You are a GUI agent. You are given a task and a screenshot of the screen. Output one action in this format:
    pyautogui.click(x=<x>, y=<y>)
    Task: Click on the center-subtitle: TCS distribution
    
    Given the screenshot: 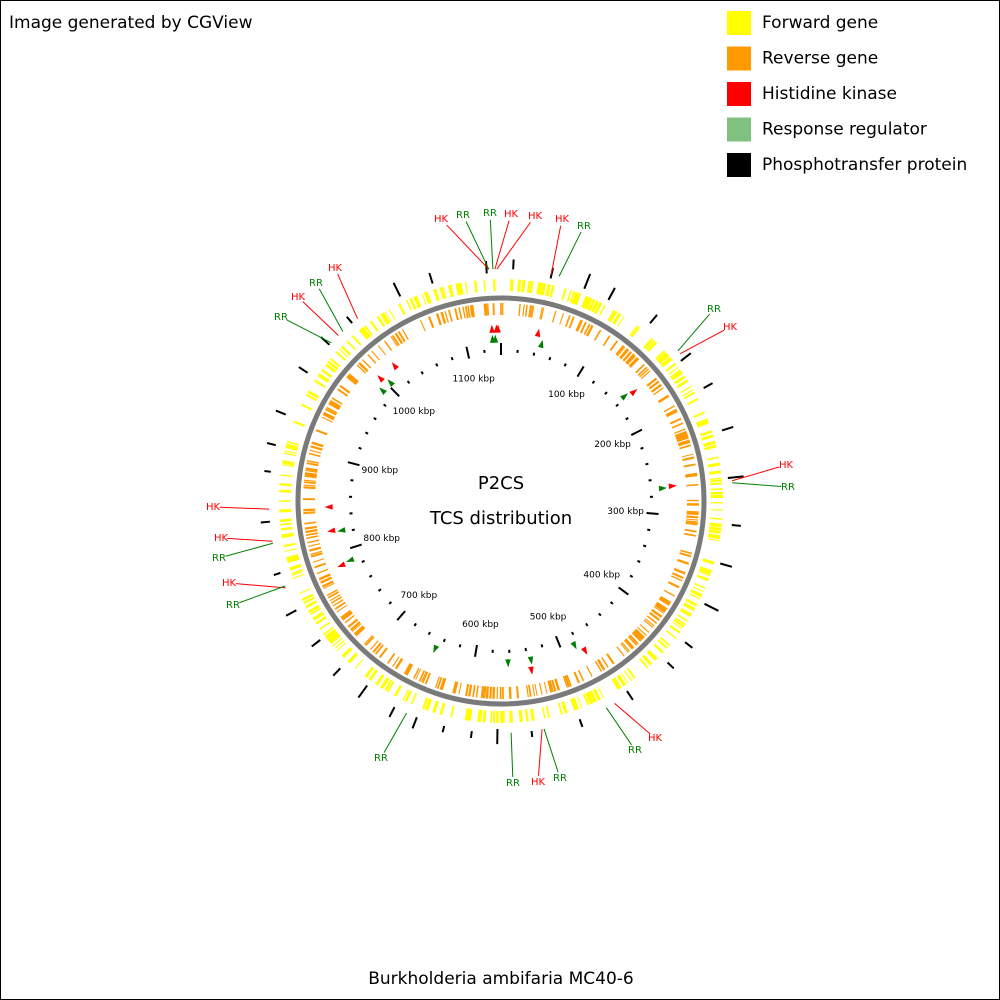 What is the action you would take?
    pyautogui.click(x=500, y=518)
    